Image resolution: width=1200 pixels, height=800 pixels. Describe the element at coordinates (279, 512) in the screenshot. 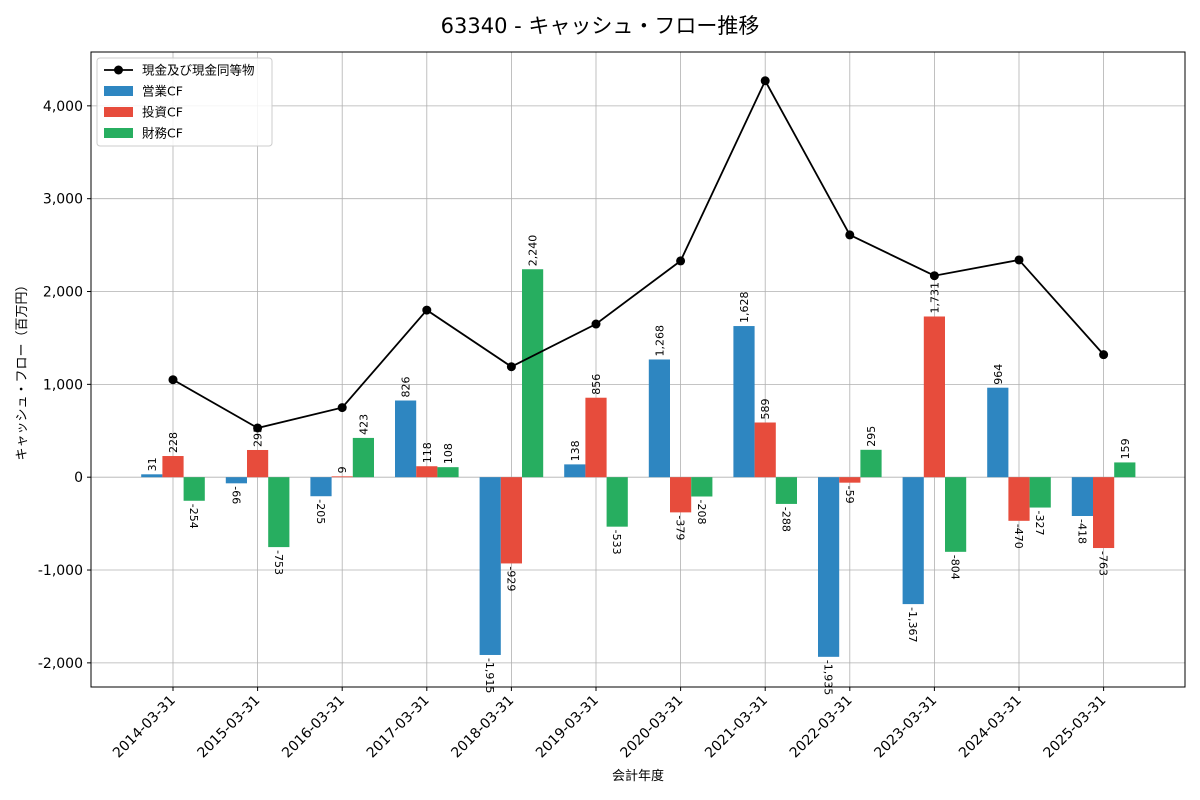

I see `bar-財務CF-2015-03-31` at that location.